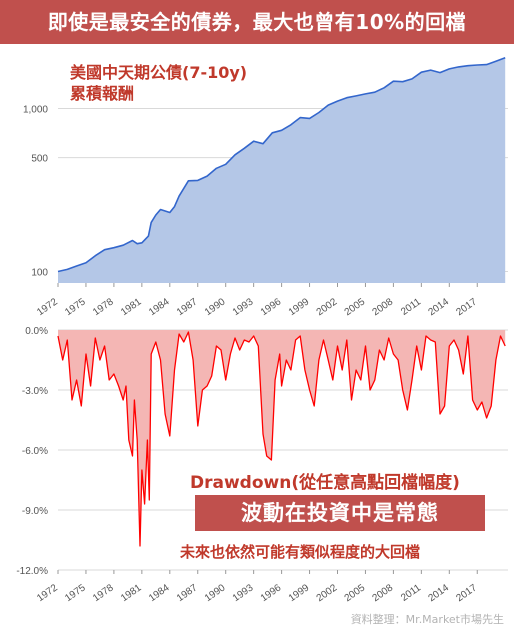  What do you see at coordinates (103, 593) in the screenshot?
I see `drawdown-x-tick-label: 1978` at bounding box center [103, 593].